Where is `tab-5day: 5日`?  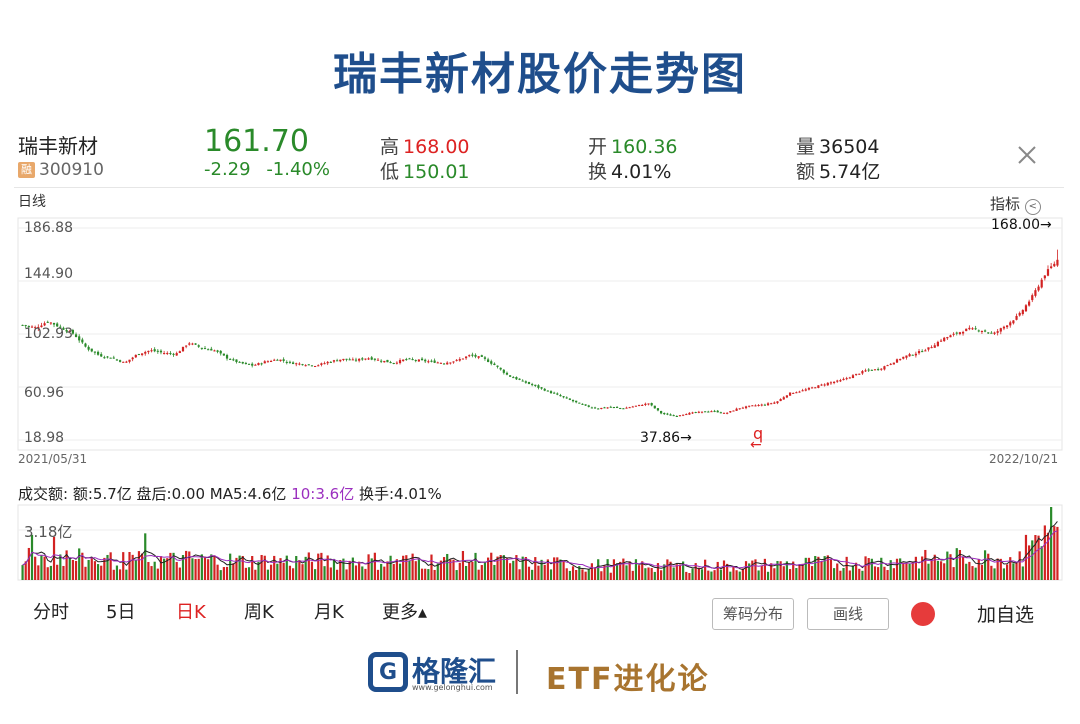
tab-5day: 5日 is located at coordinates (121, 612).